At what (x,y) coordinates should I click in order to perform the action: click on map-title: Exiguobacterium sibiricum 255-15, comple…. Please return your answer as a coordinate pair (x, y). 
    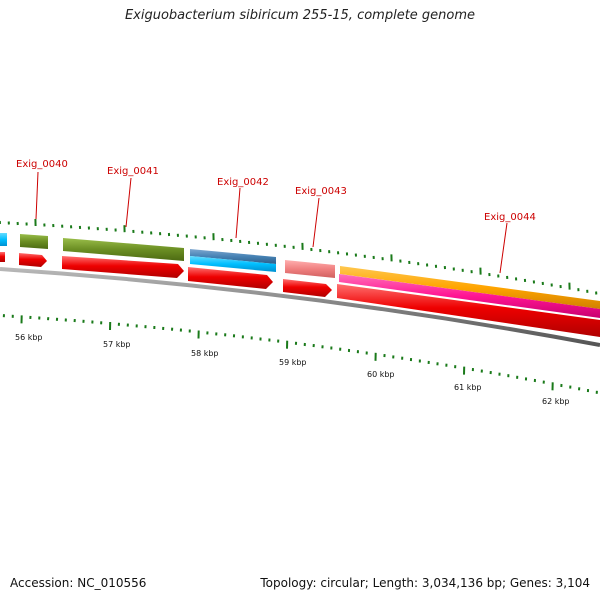
    Looking at the image, I should click on (300, 15).